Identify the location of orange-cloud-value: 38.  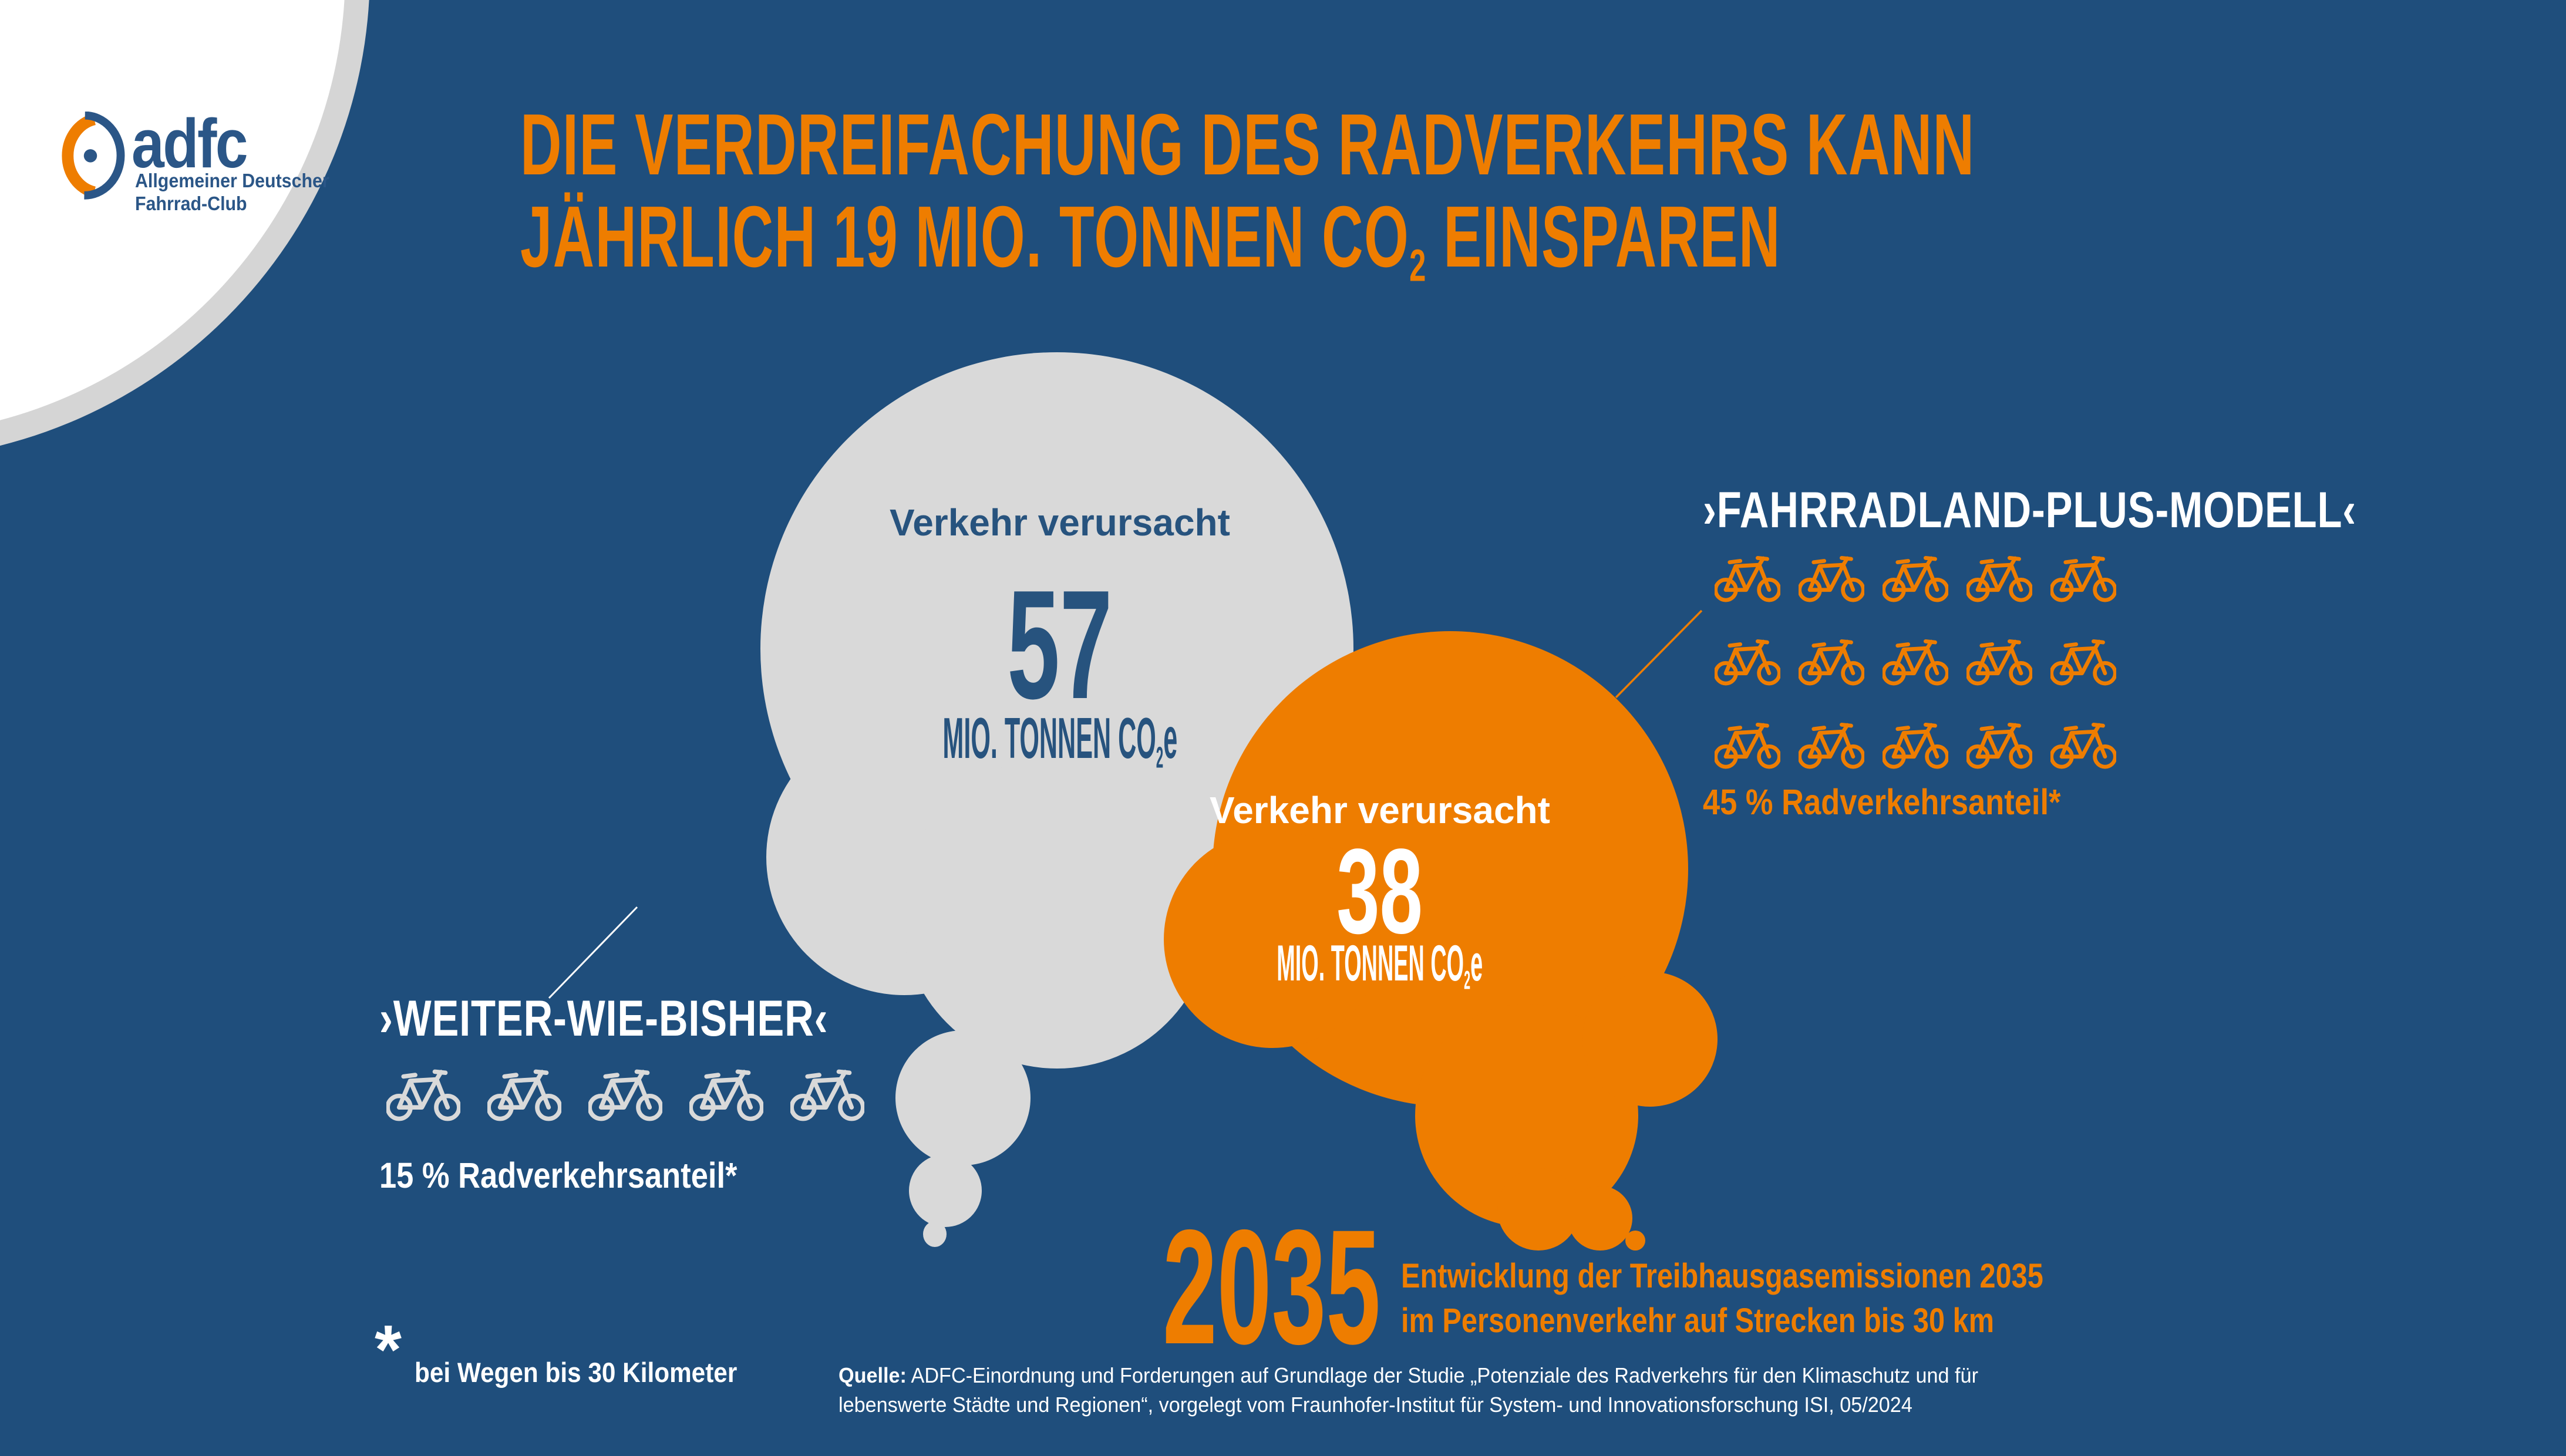
(1379, 891).